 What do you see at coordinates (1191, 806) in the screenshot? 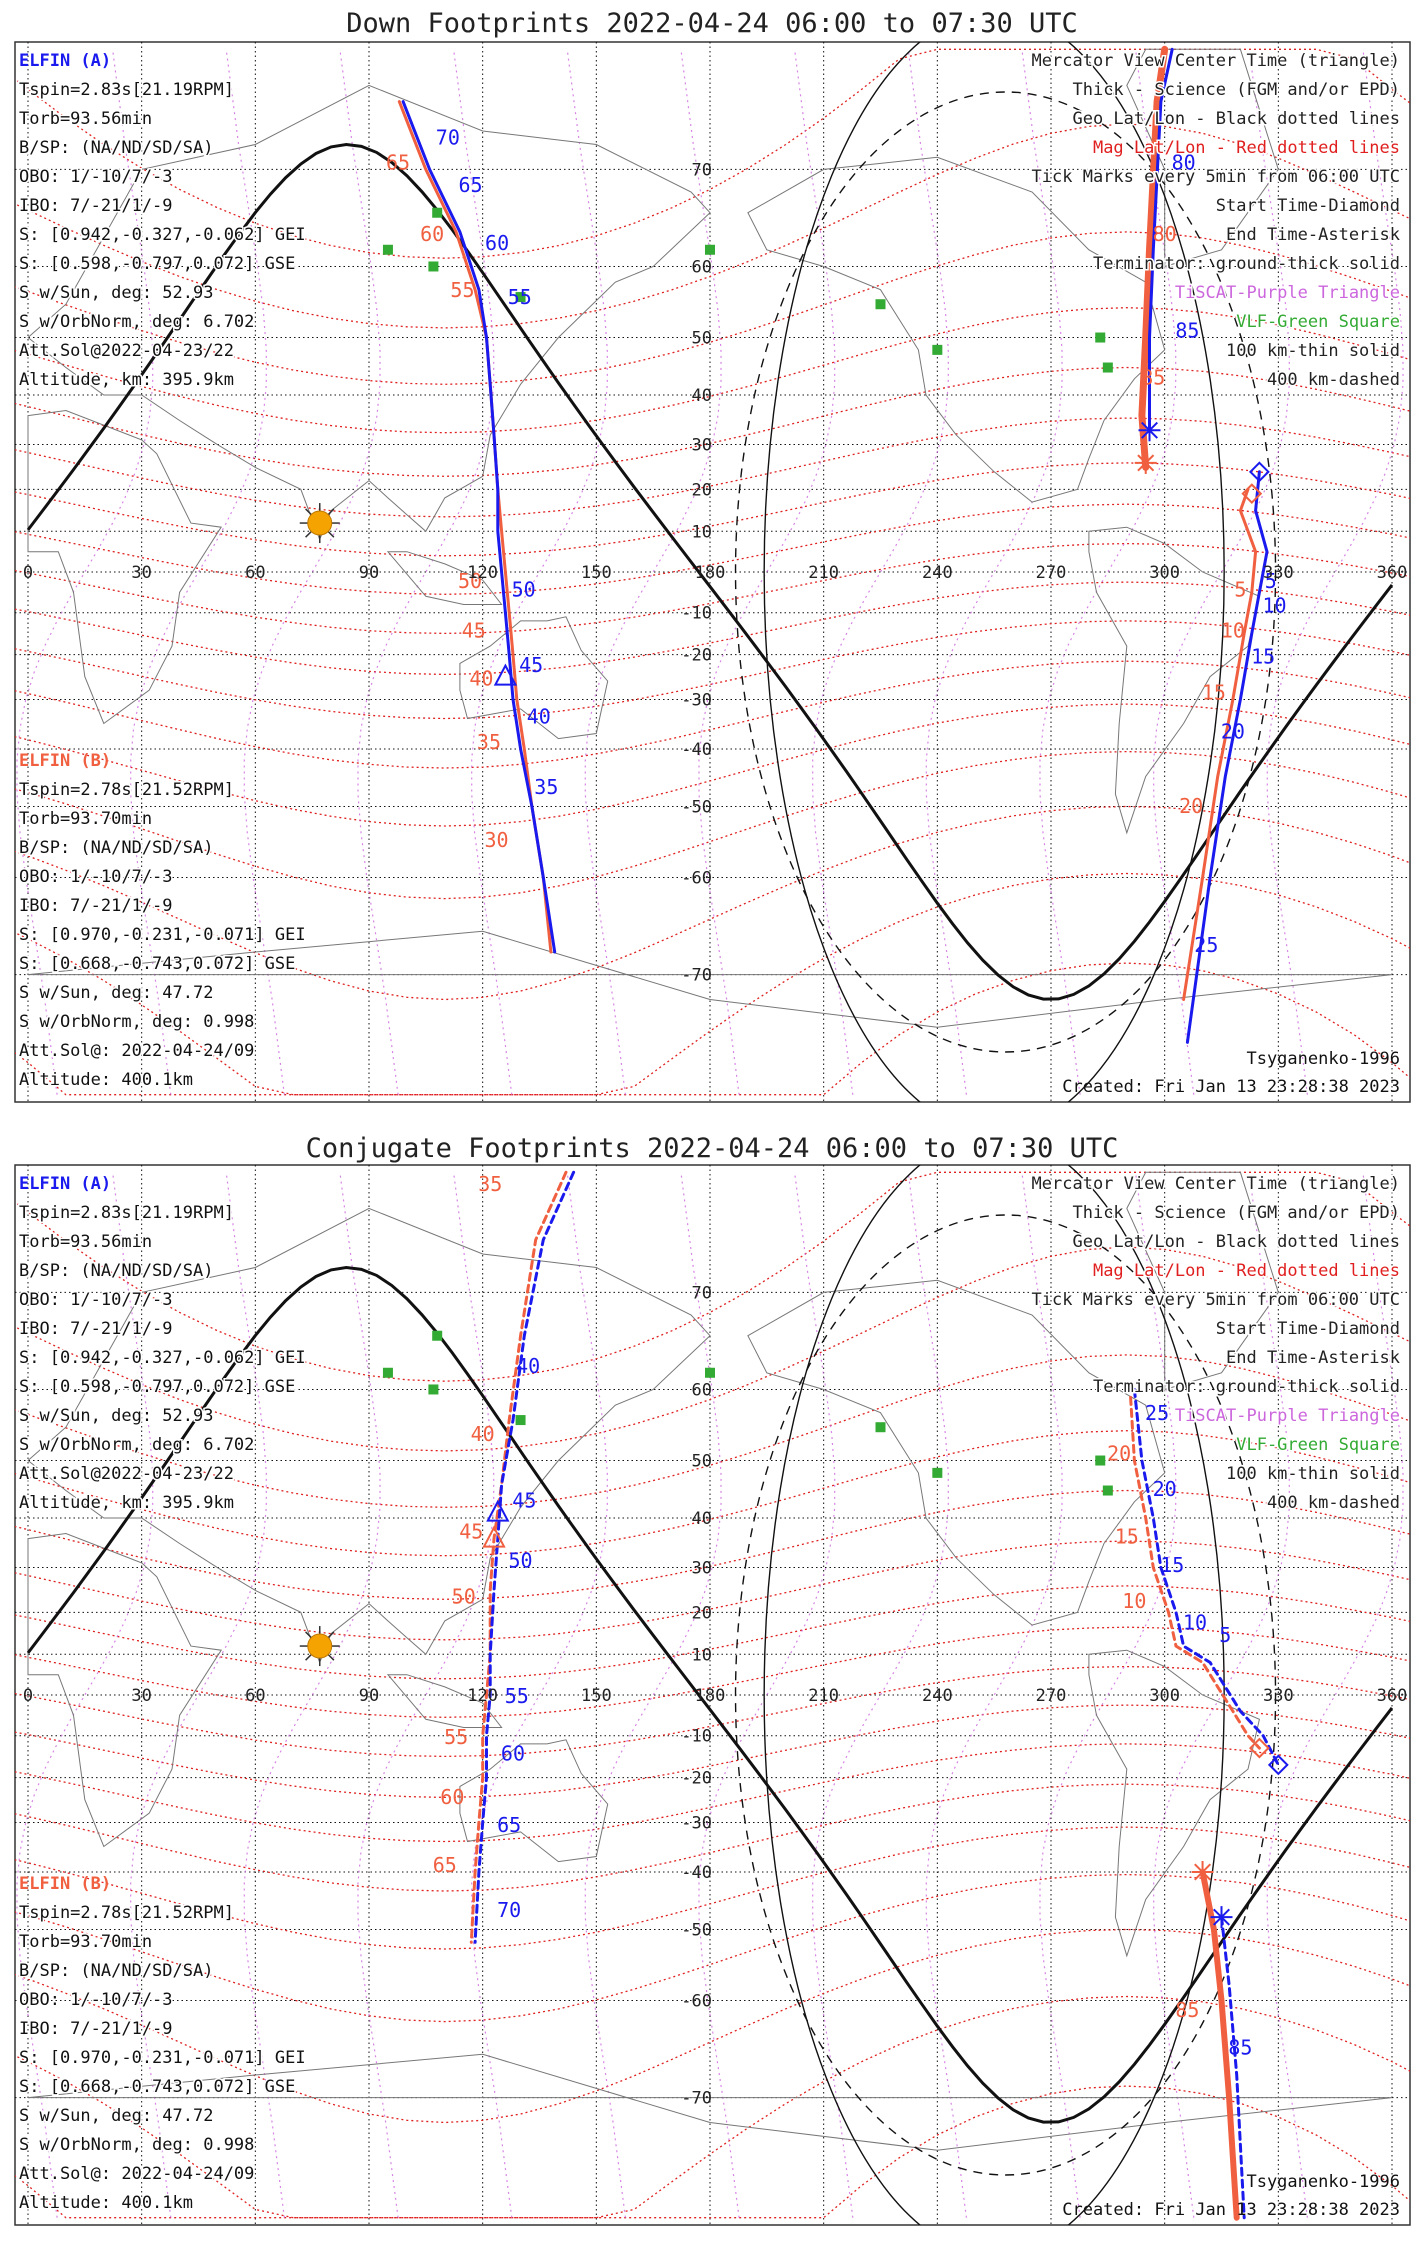
I see `track-tick-label: 20` at bounding box center [1191, 806].